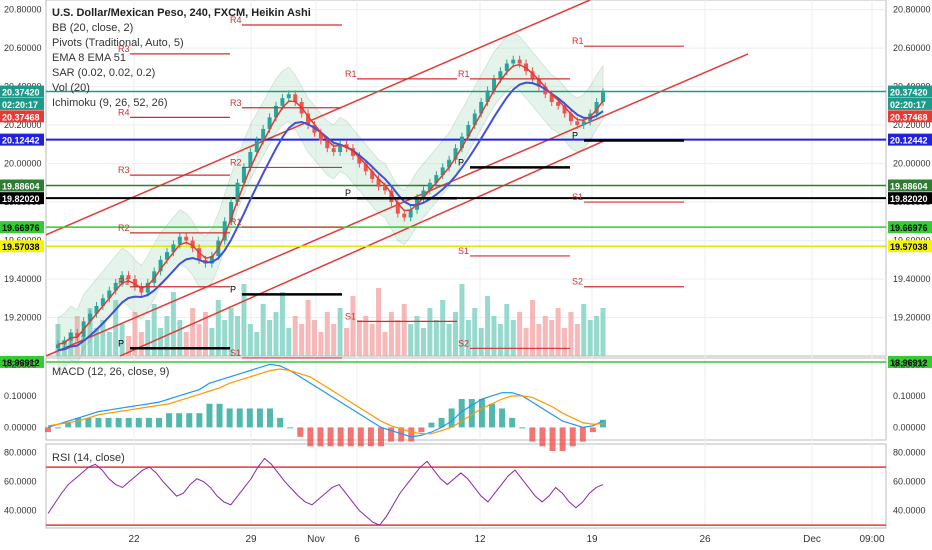  I want to click on indicator-pivots: Pivots (Traditional, Auto, 5), so click(118, 43).